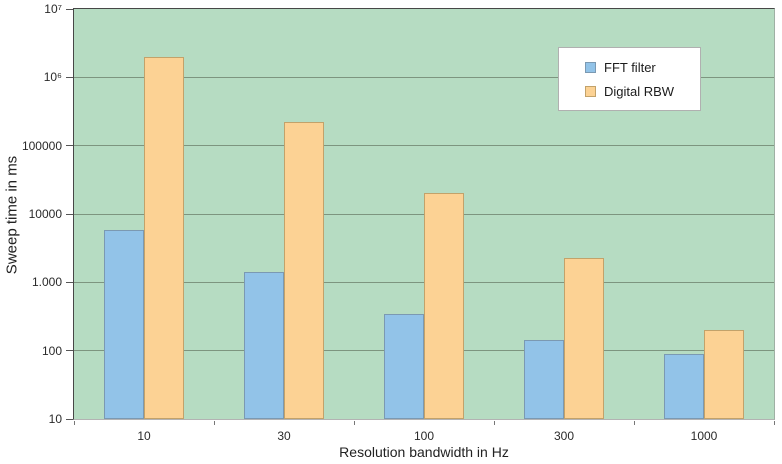 The width and height of the screenshot is (782, 464). What do you see at coordinates (52, 77) in the screenshot?
I see `y-tick-label: 10⁶` at bounding box center [52, 77].